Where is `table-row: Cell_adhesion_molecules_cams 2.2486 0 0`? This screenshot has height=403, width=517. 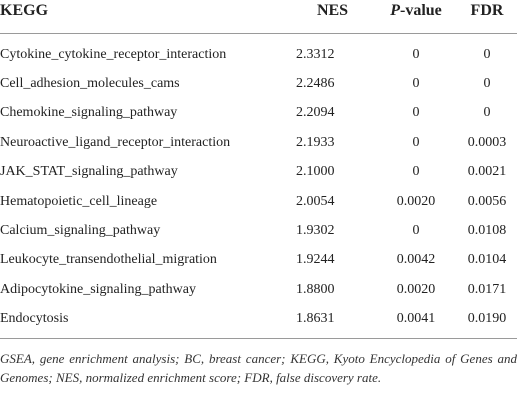
table-row: Cell_adhesion_molecules_cams 2.2486 0 0 is located at coordinates (258, 83).